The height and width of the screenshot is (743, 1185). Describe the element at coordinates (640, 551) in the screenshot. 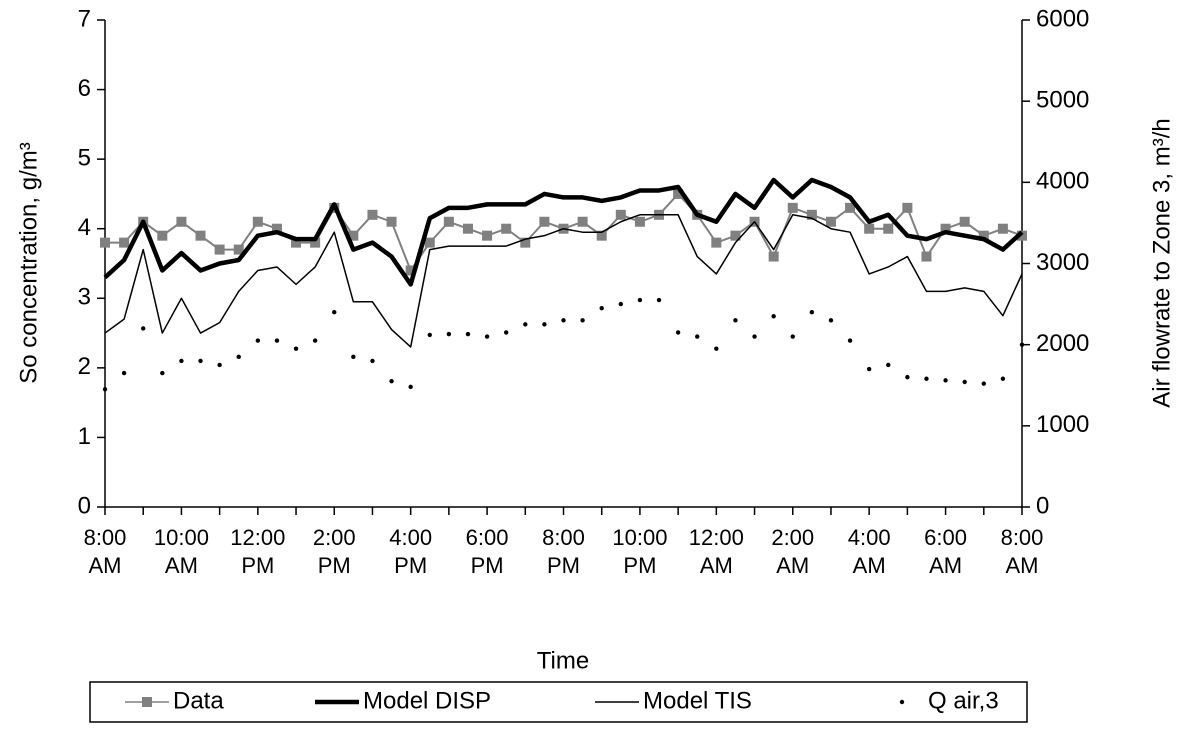

I see `x-tick-label: 10:00 PM` at that location.